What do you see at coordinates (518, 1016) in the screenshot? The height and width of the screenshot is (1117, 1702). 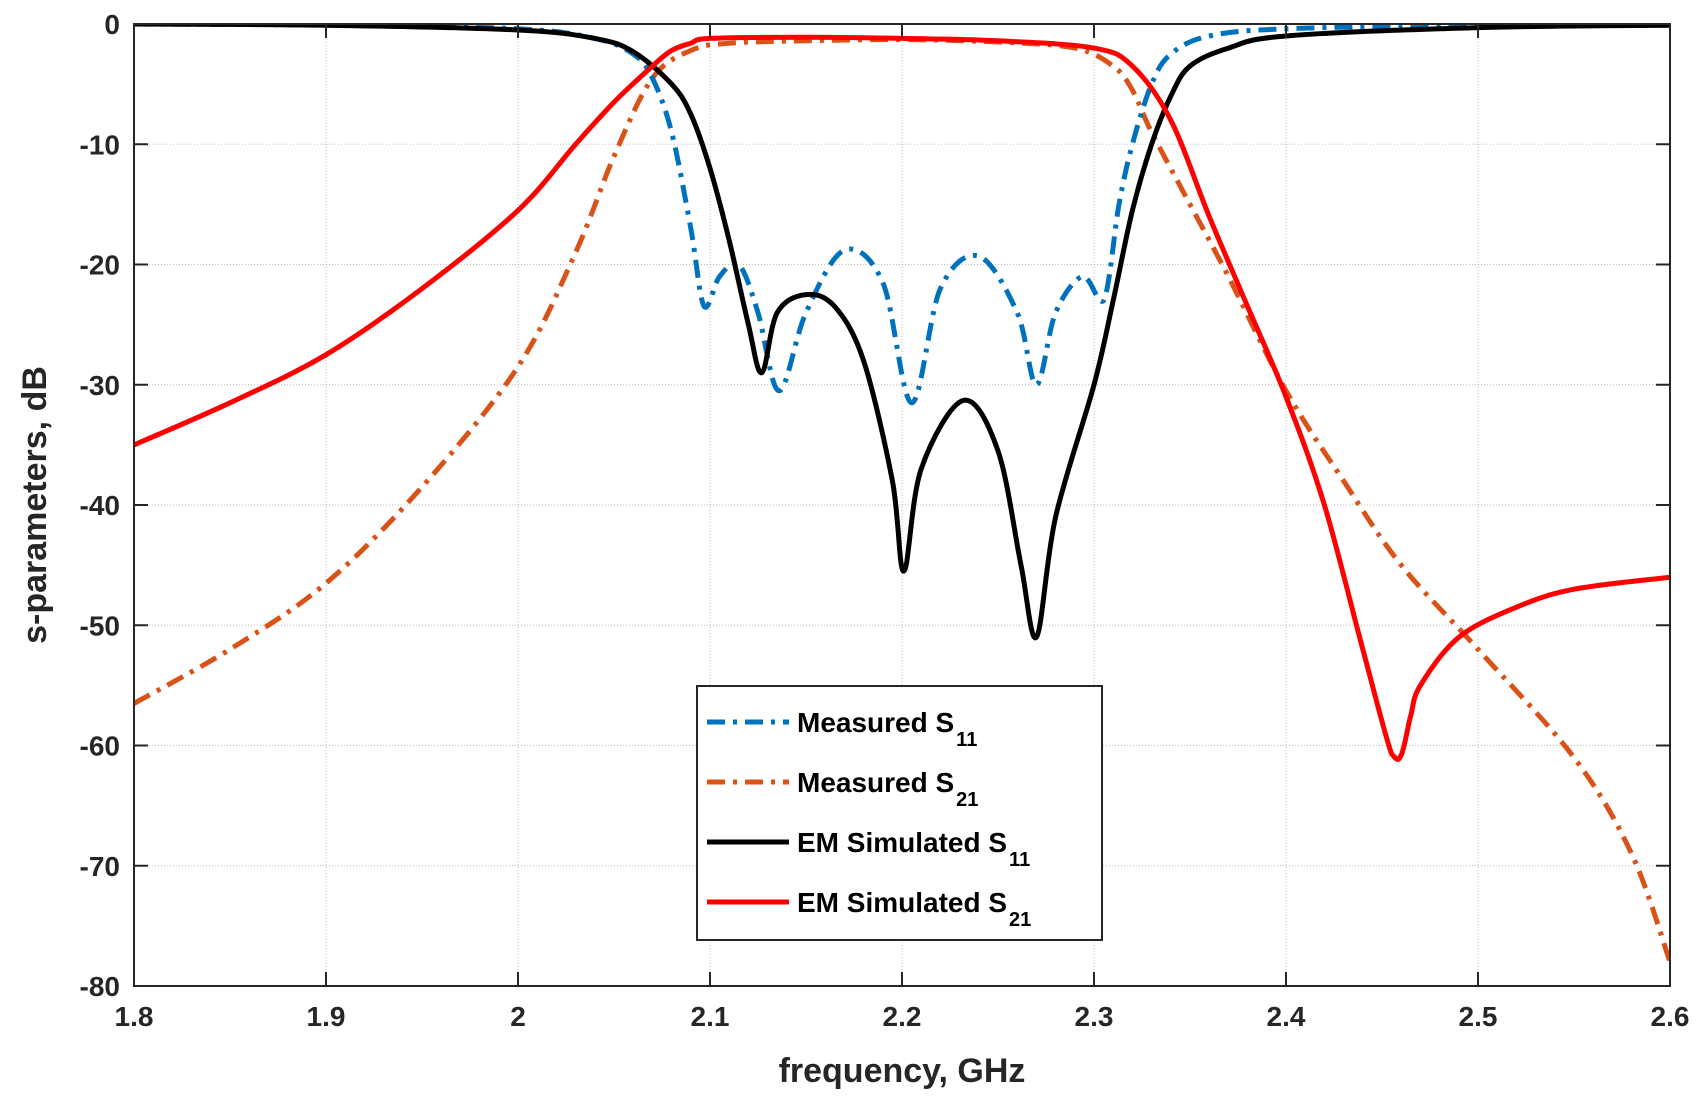 I see `x-tick-label: 2` at bounding box center [518, 1016].